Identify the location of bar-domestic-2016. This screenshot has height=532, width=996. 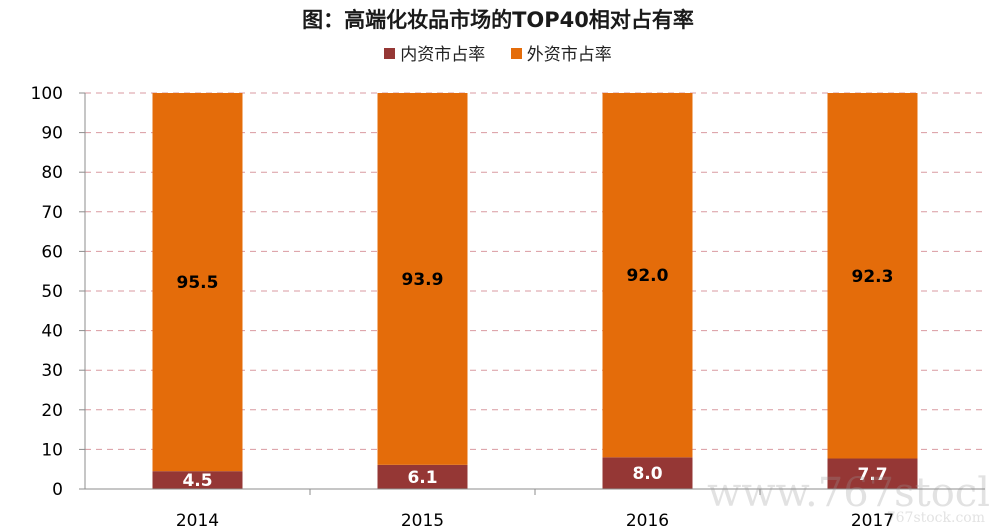
(647, 473).